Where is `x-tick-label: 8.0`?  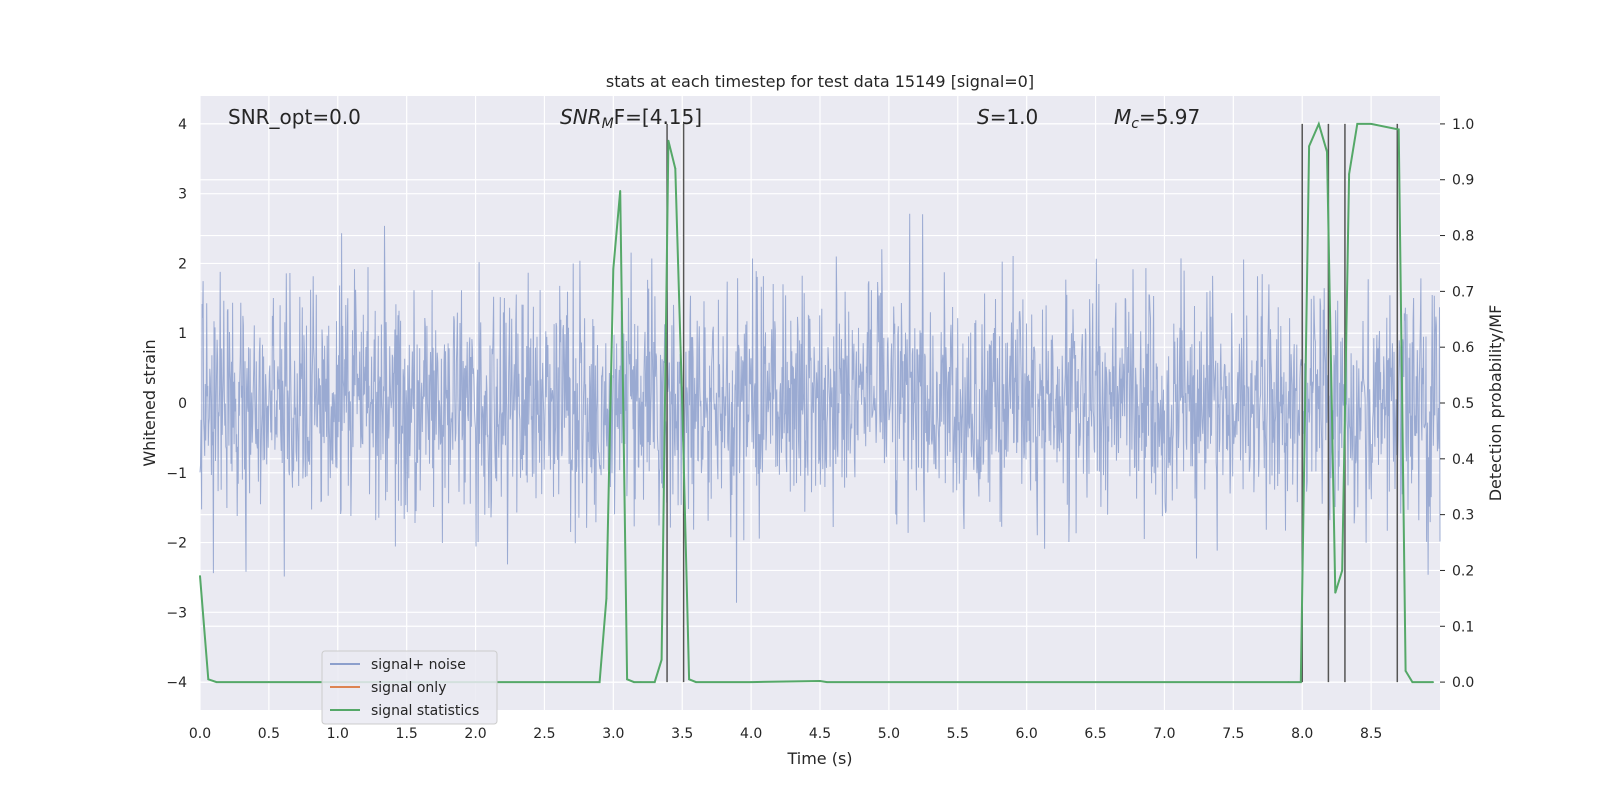
x-tick-label: 8.0 is located at coordinates (1302, 734).